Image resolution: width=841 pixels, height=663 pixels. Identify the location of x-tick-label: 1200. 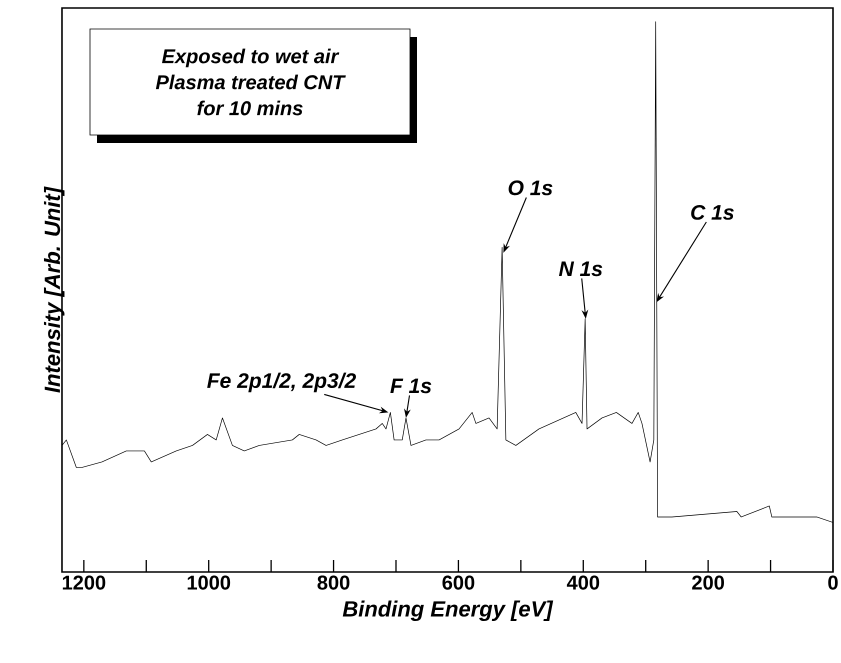
(84, 583).